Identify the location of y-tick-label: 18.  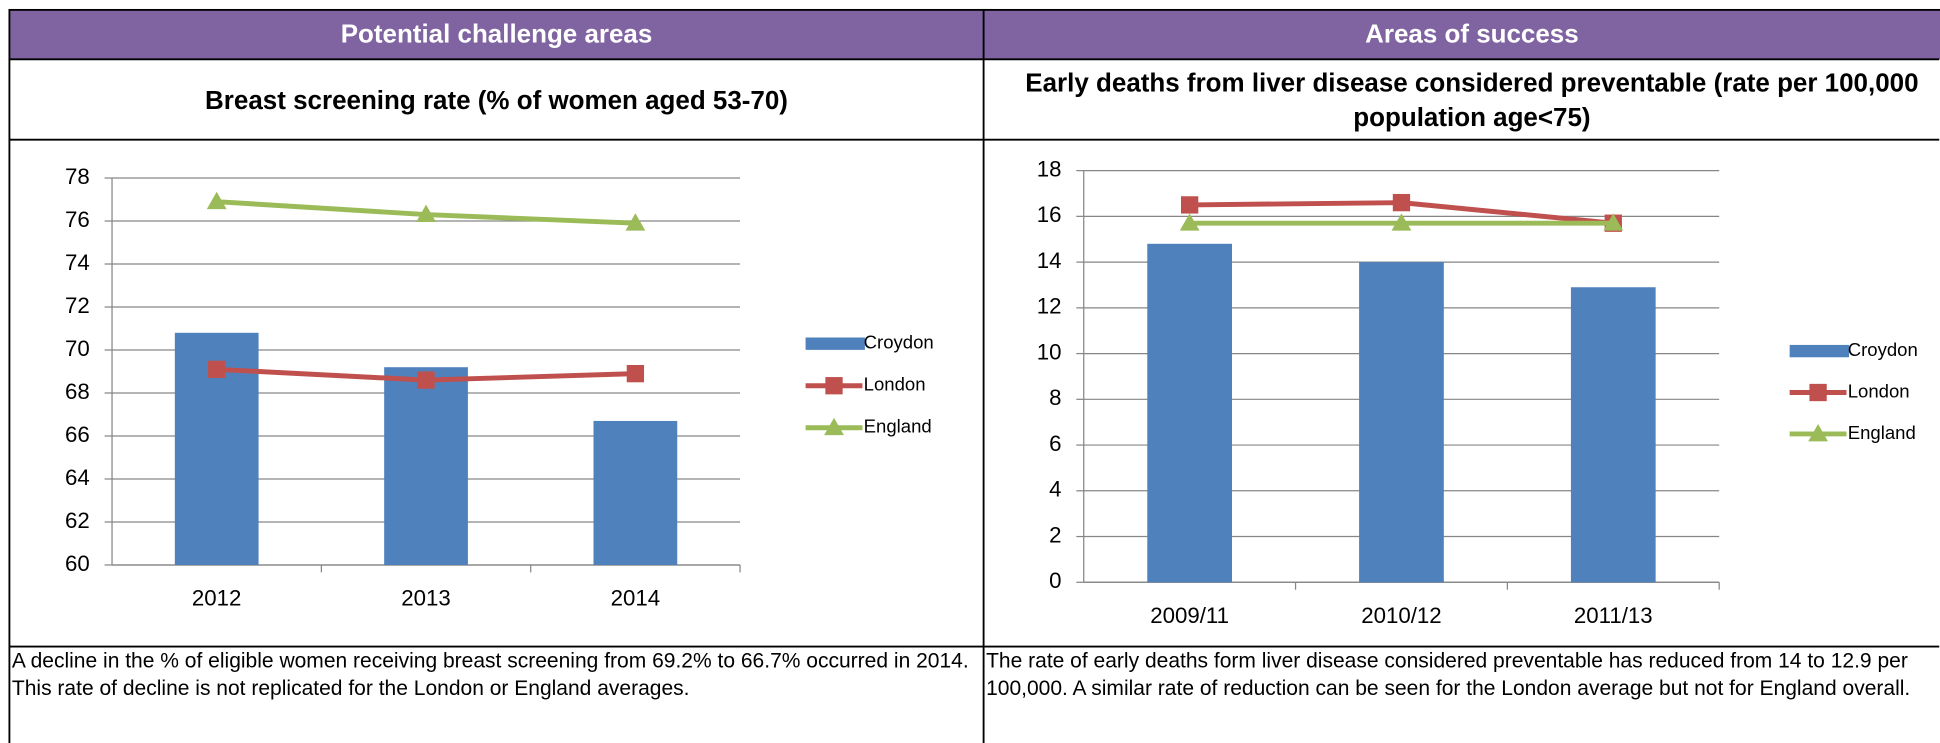
(1049, 168).